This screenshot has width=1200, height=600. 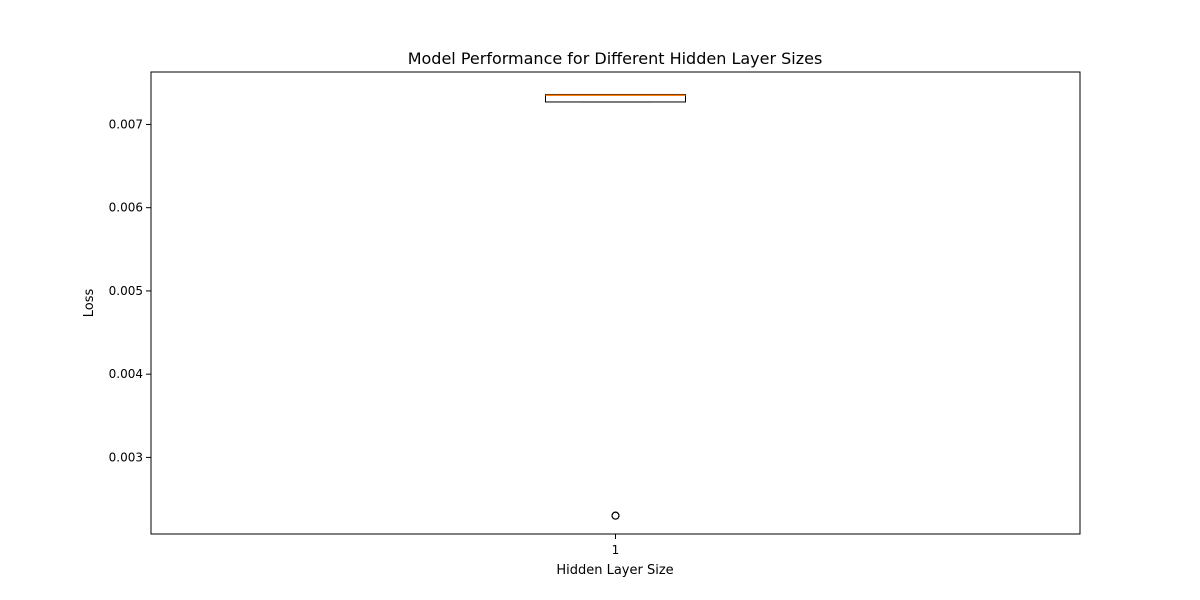 I want to click on y-tick-label: 0.006, so click(x=126, y=208).